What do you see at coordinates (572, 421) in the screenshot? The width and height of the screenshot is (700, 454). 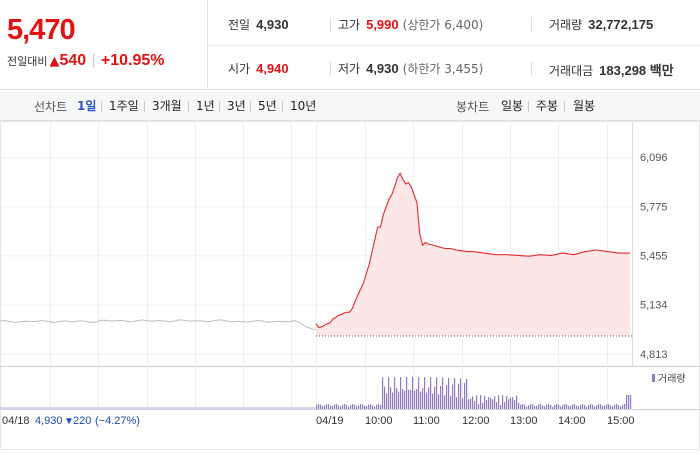 I see `x-tick-label: 14:00` at bounding box center [572, 421].